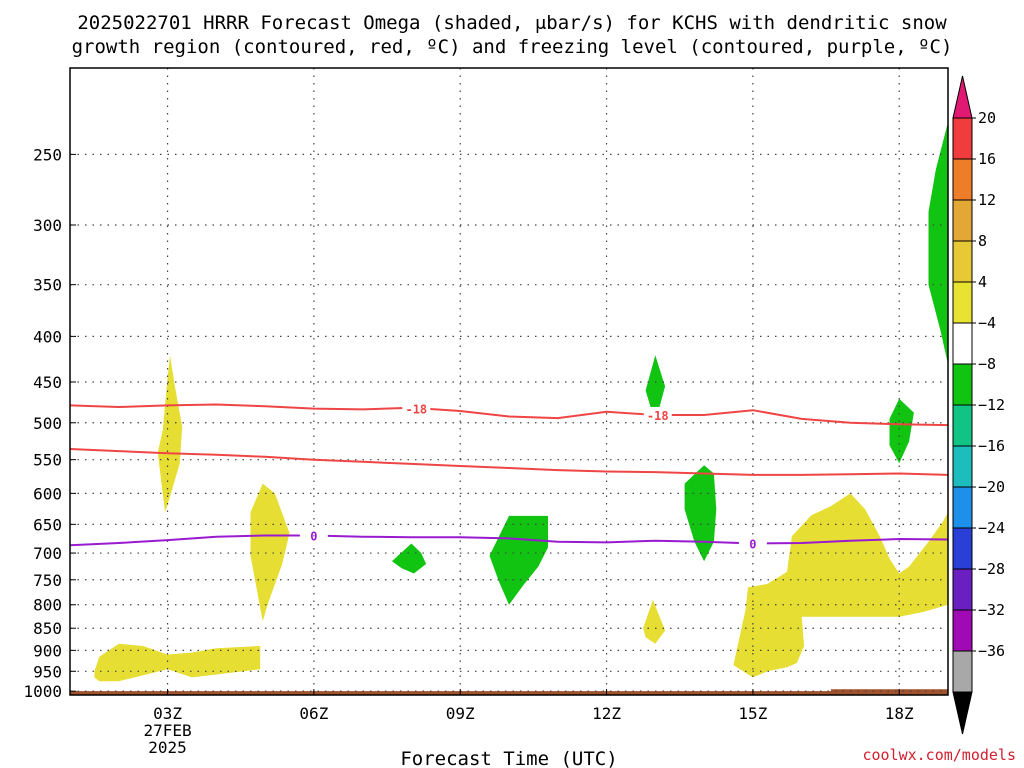 This screenshot has height=768, width=1024. Describe the element at coordinates (991, 610) in the screenshot. I see `colorbar-tick-label: −32` at that location.